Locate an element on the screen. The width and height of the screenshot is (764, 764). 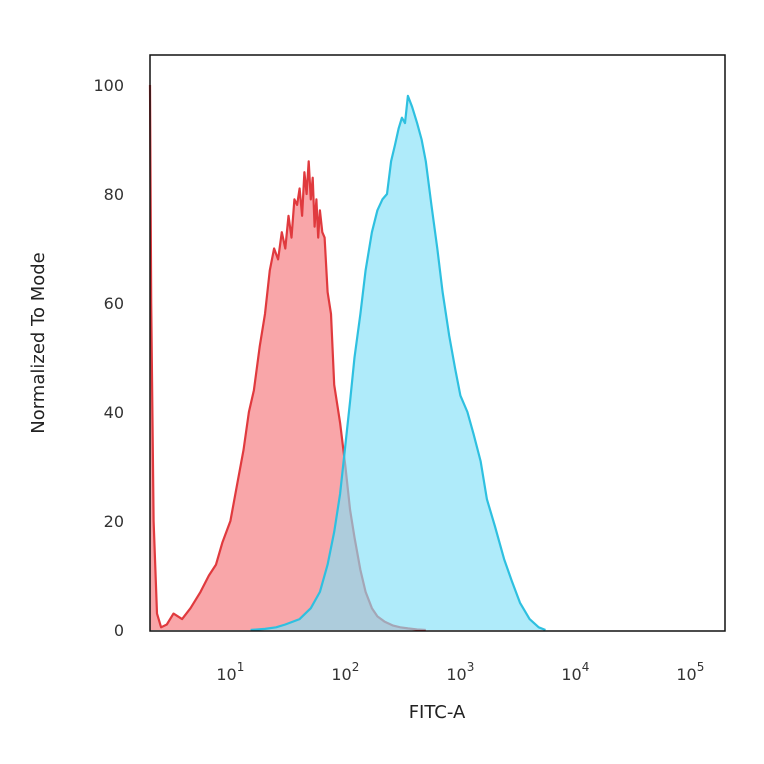
x-axis: 10¹ 10² 10³ 10⁴ 10⁵ is located at coordinates (460, 672).